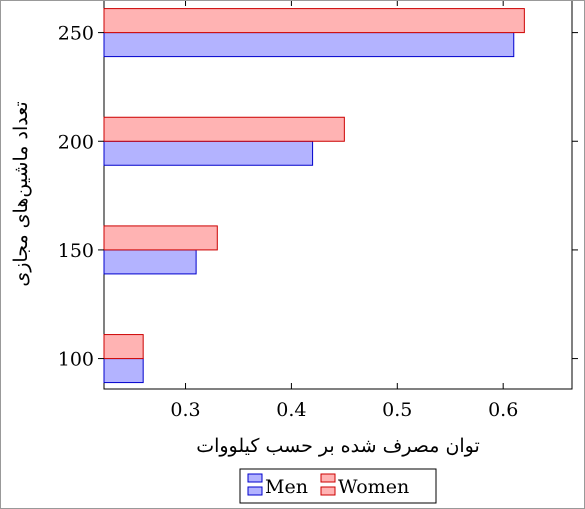 The width and height of the screenshot is (585, 509). What do you see at coordinates (76, 360) in the screenshot?
I see `y-tick-label: 100` at bounding box center [76, 360].